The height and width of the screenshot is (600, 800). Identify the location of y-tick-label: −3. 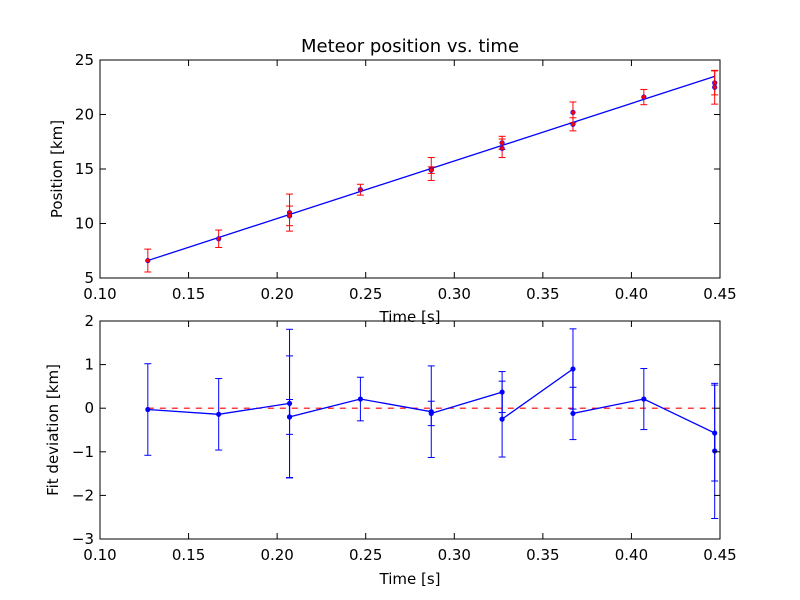
(83, 539).